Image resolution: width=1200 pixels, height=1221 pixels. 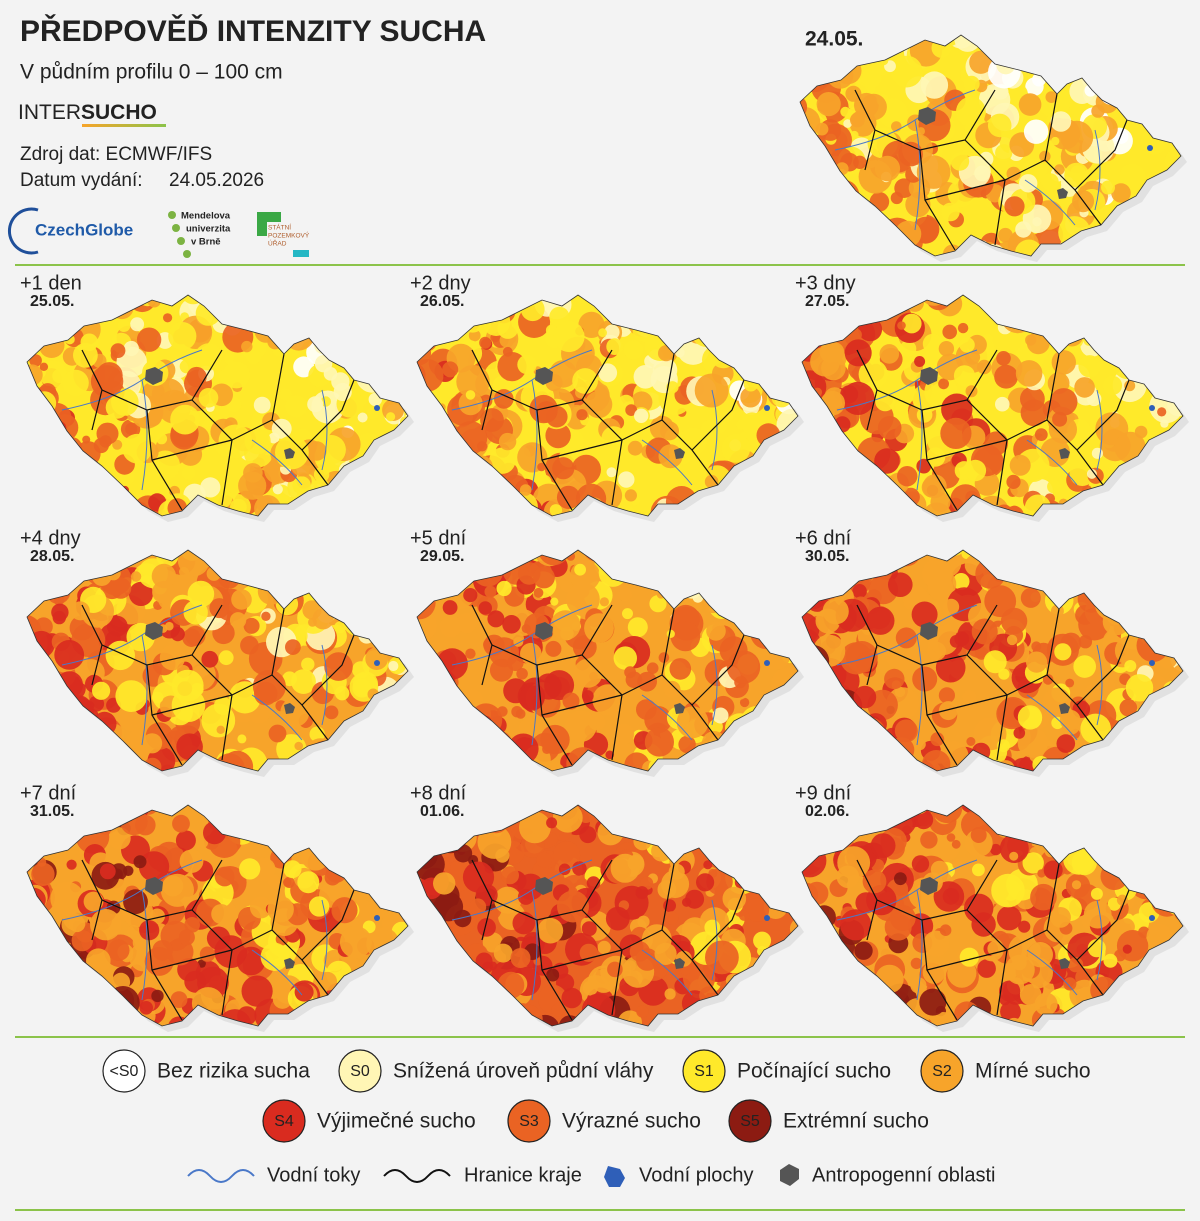 What do you see at coordinates (992, 660) in the screenshot?
I see `country-outline` at bounding box center [992, 660].